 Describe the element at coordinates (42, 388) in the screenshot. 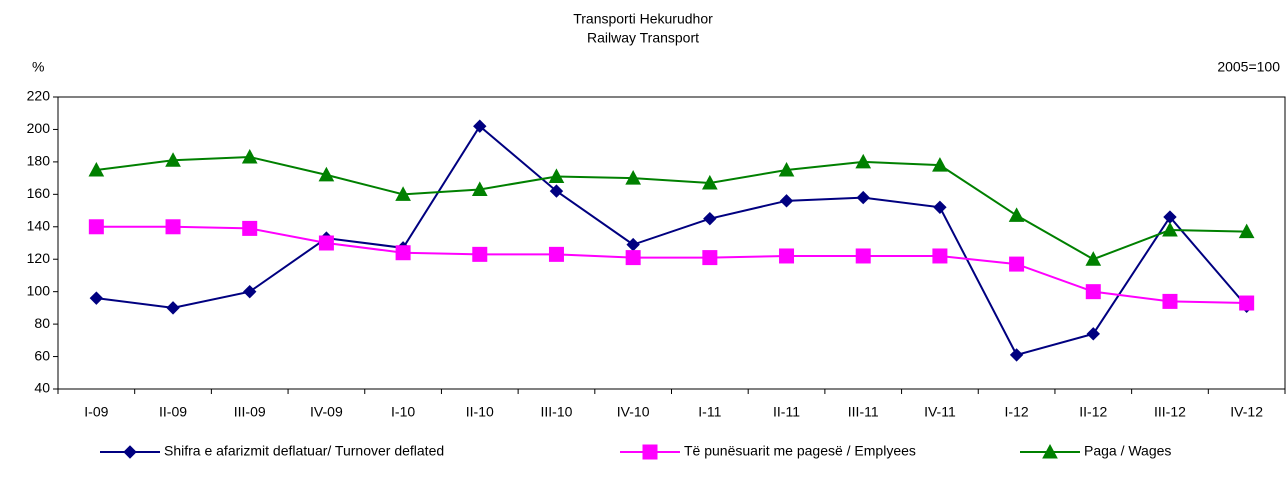

I see `y-tick-label: 40` at that location.